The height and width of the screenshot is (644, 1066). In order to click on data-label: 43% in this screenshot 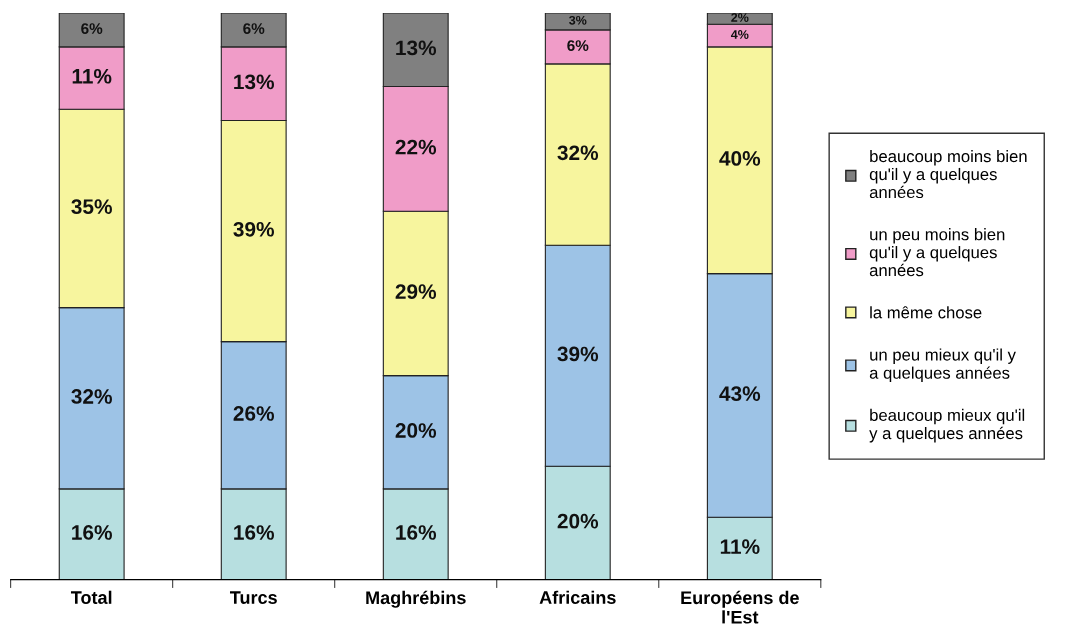, I will do `click(740, 394)`.